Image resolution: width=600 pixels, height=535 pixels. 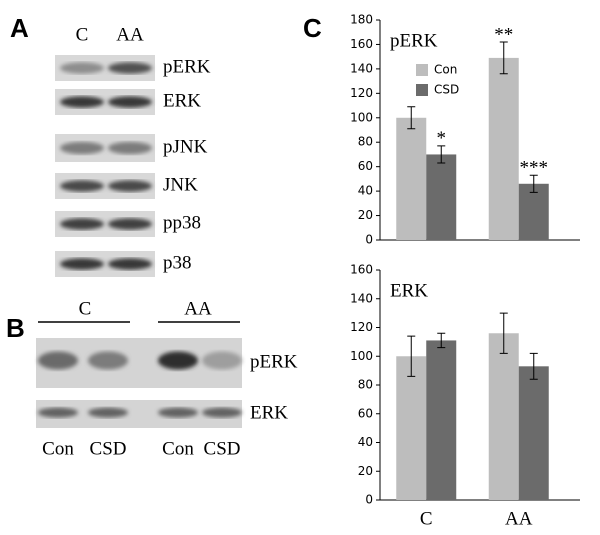 I want to click on row-label: pJNK, so click(x=185, y=146).